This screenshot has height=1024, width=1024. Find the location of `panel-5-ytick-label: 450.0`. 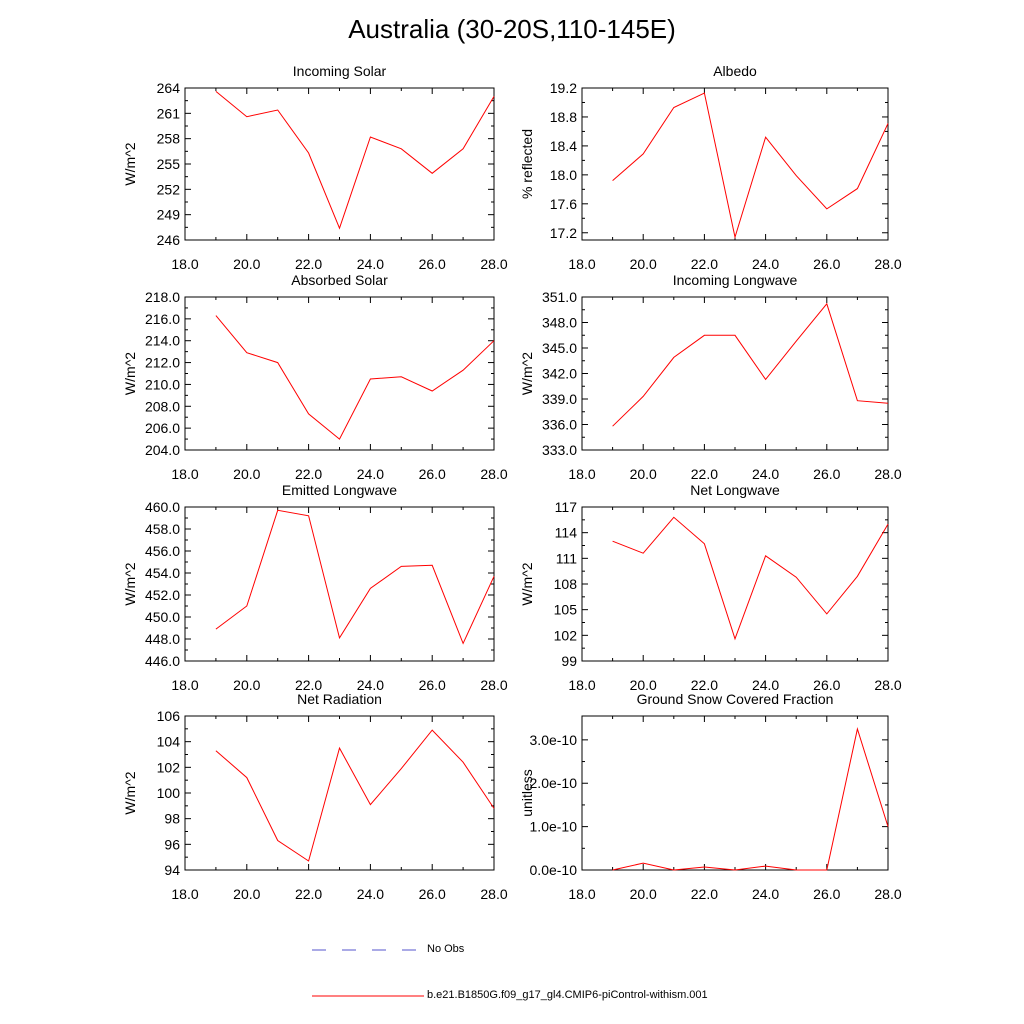

panel-5-ytick-label: 450.0 is located at coordinates (162, 617).